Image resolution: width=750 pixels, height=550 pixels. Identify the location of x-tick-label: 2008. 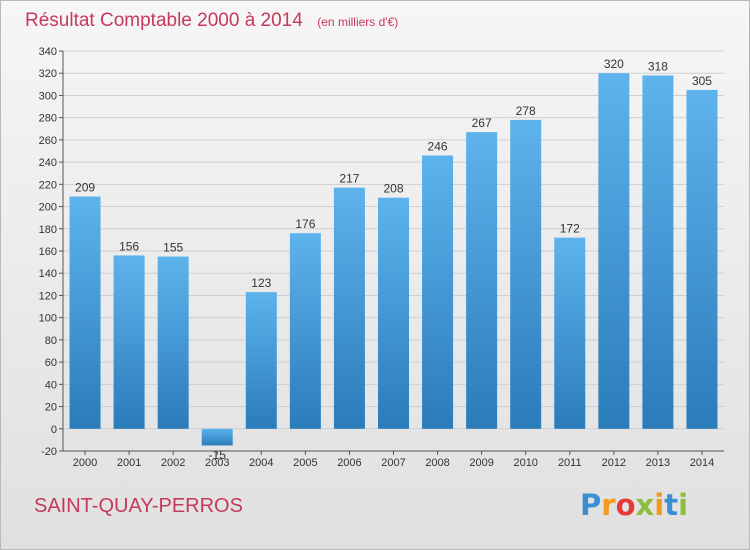
(437, 463).